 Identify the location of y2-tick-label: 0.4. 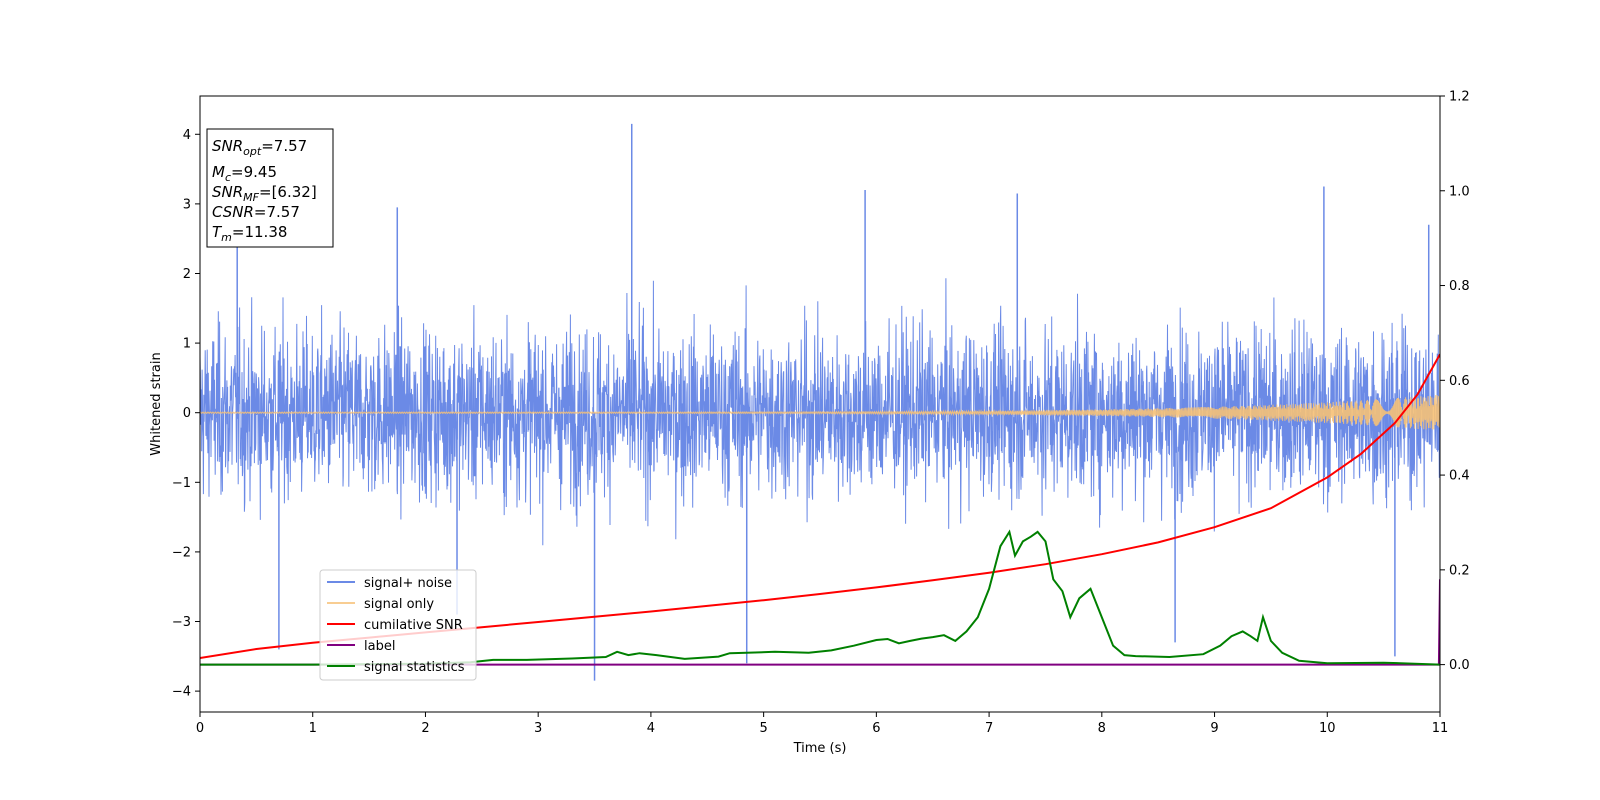
(1459, 476).